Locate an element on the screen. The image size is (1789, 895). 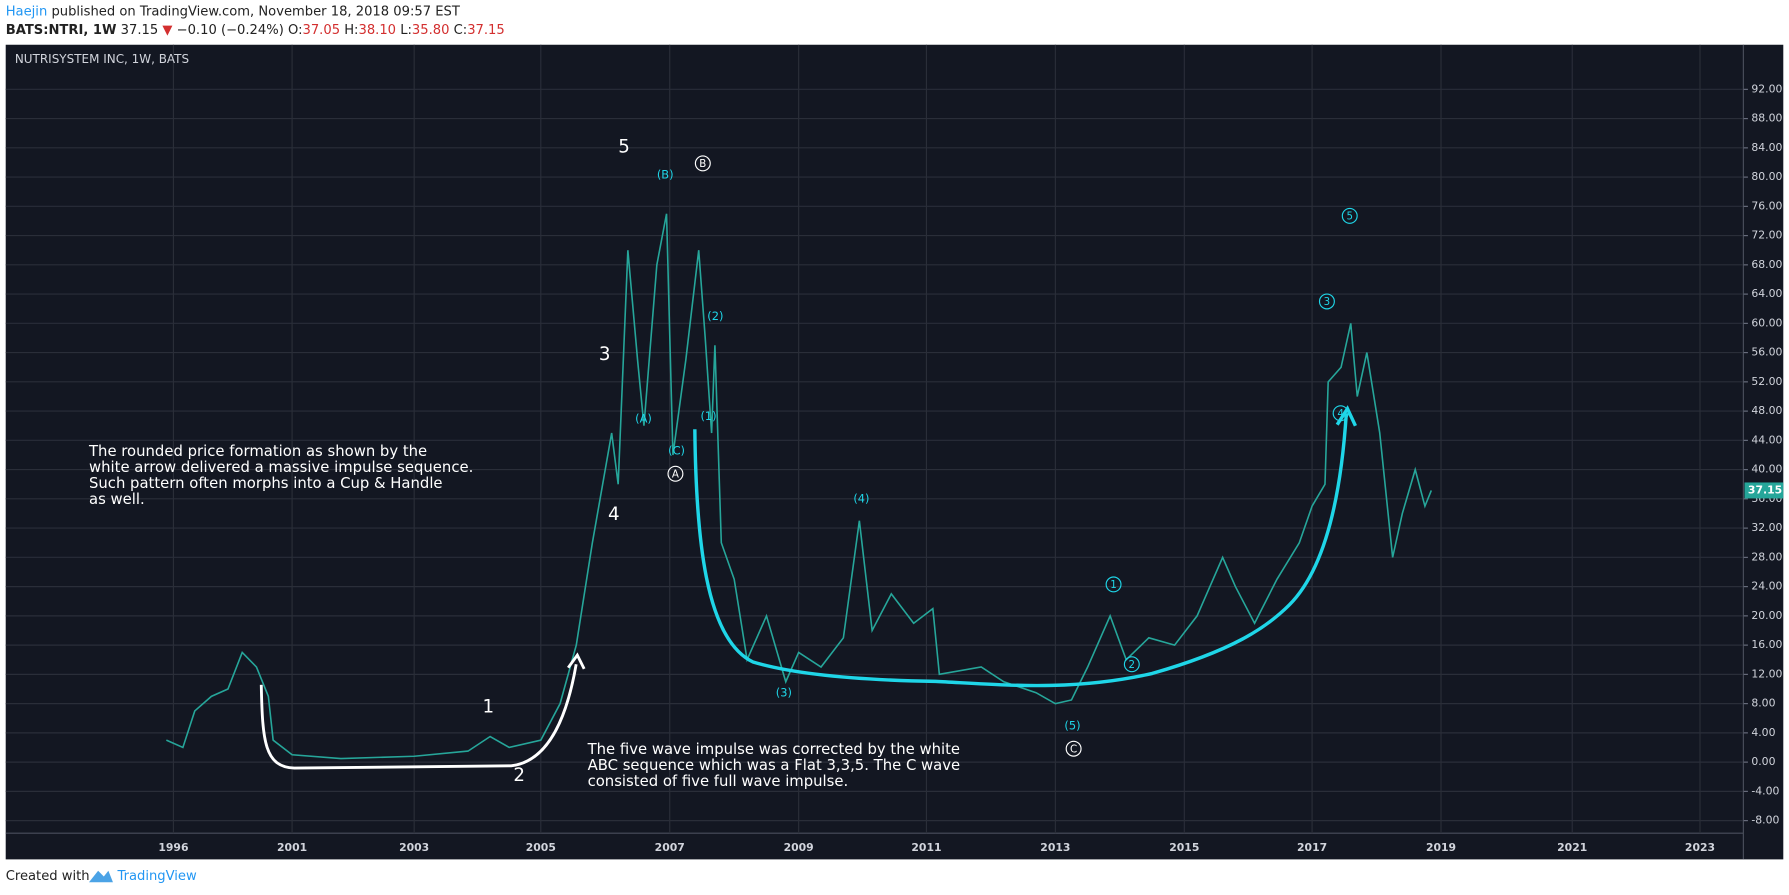
ohlc-key: H: is located at coordinates (351, 29).